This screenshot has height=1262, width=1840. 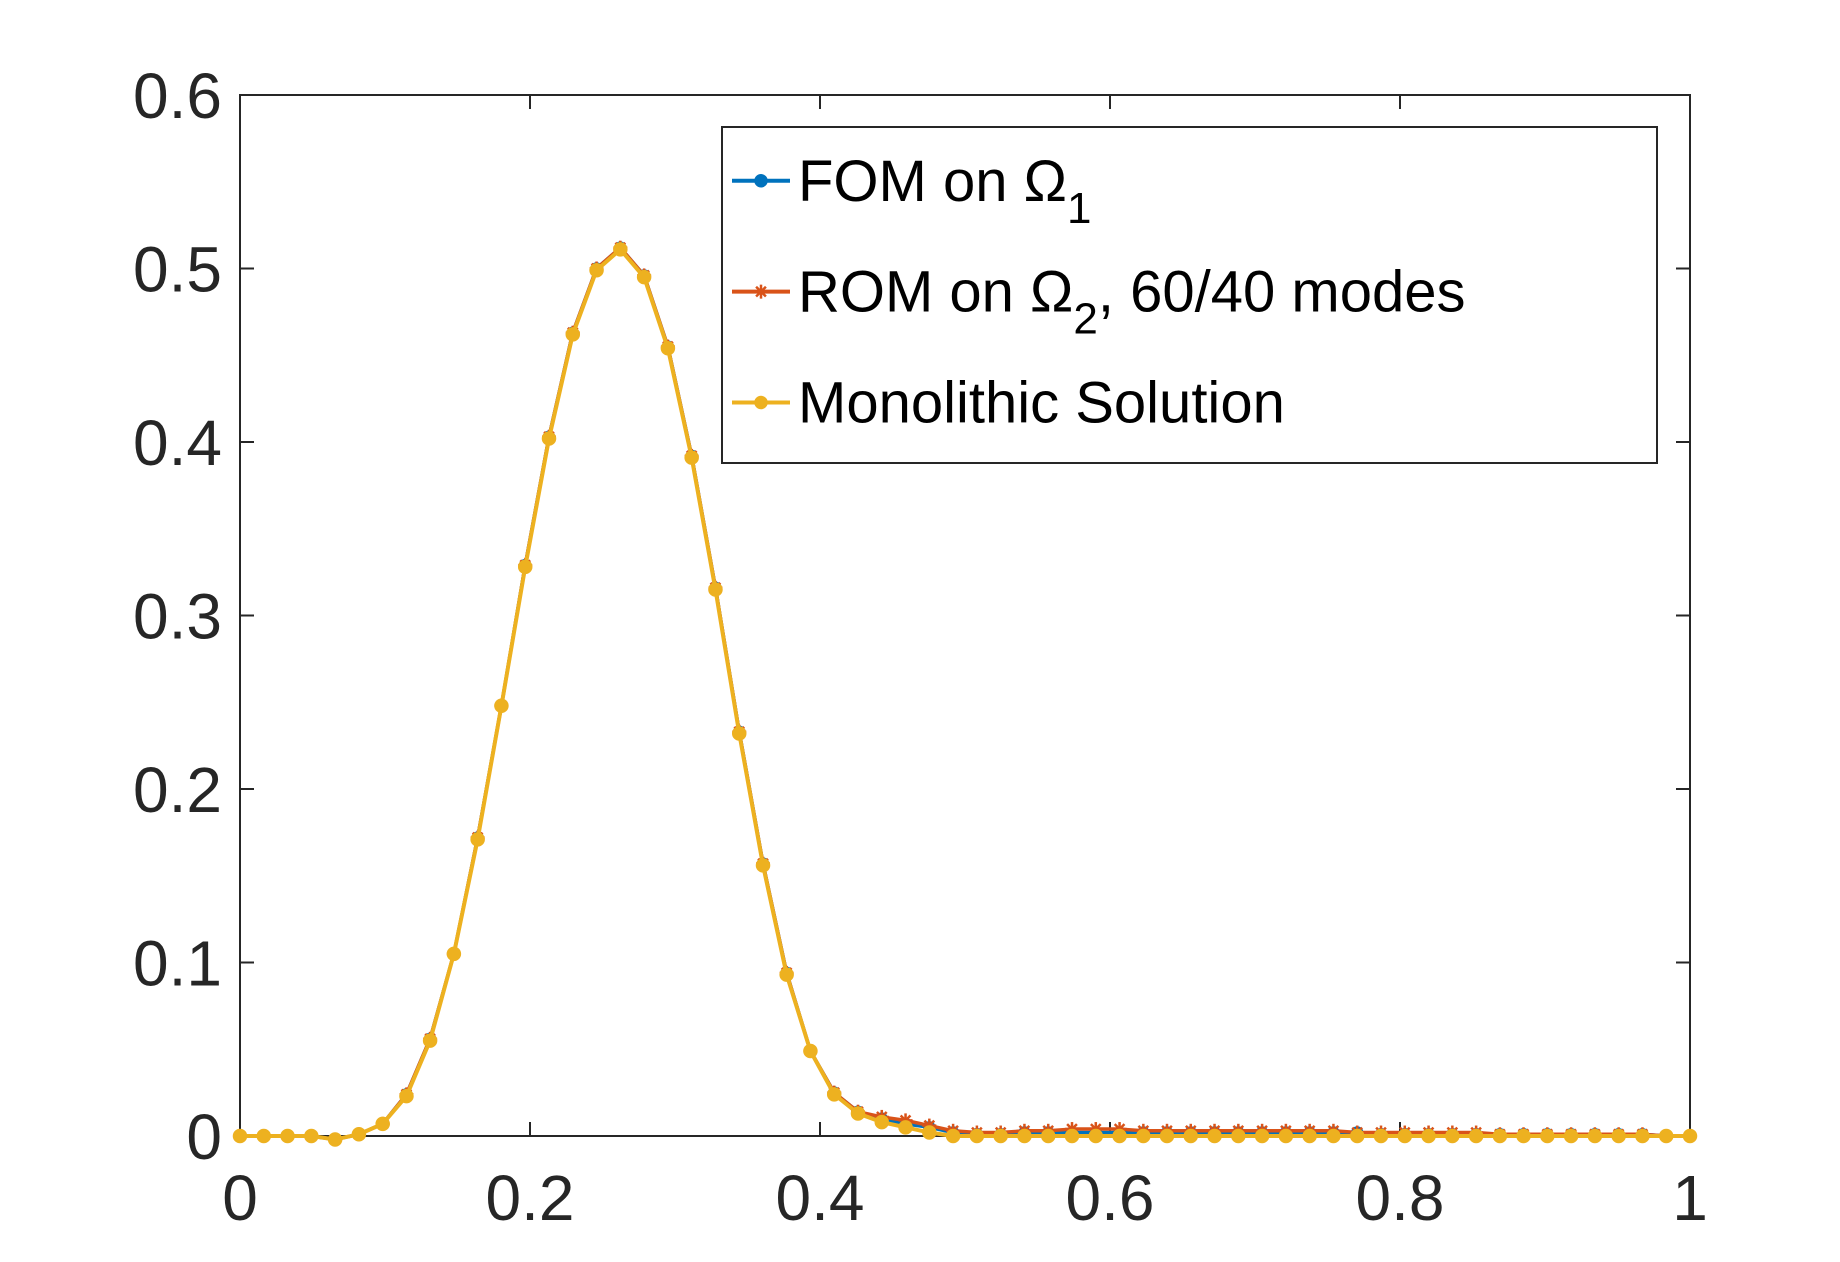 I want to click on legend-item: Monolithic Solution, so click(x=1008, y=403).